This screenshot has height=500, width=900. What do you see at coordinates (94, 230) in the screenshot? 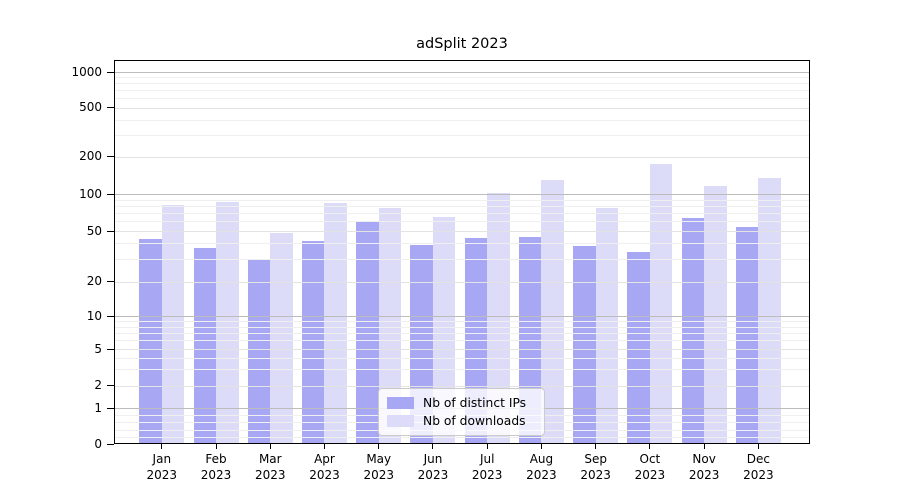
I see `y-tick-label: 50` at bounding box center [94, 230].